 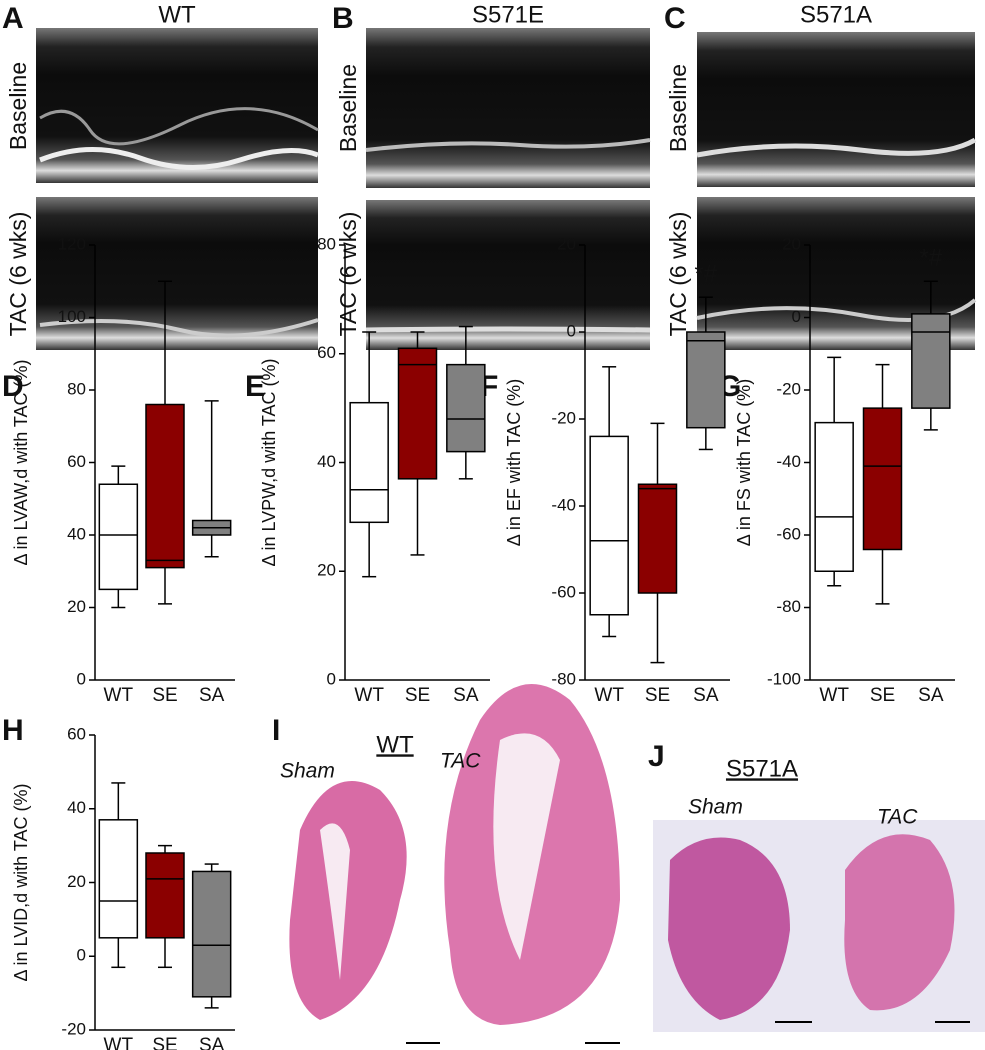 What do you see at coordinates (343, 18) in the screenshot?
I see `panel-letter: B` at bounding box center [343, 18].